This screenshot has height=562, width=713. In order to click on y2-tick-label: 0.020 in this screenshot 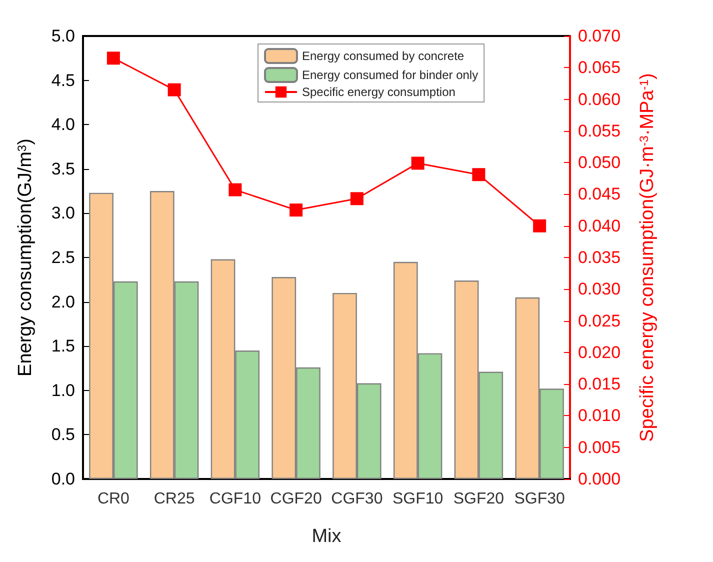, I will do `click(599, 352)`.